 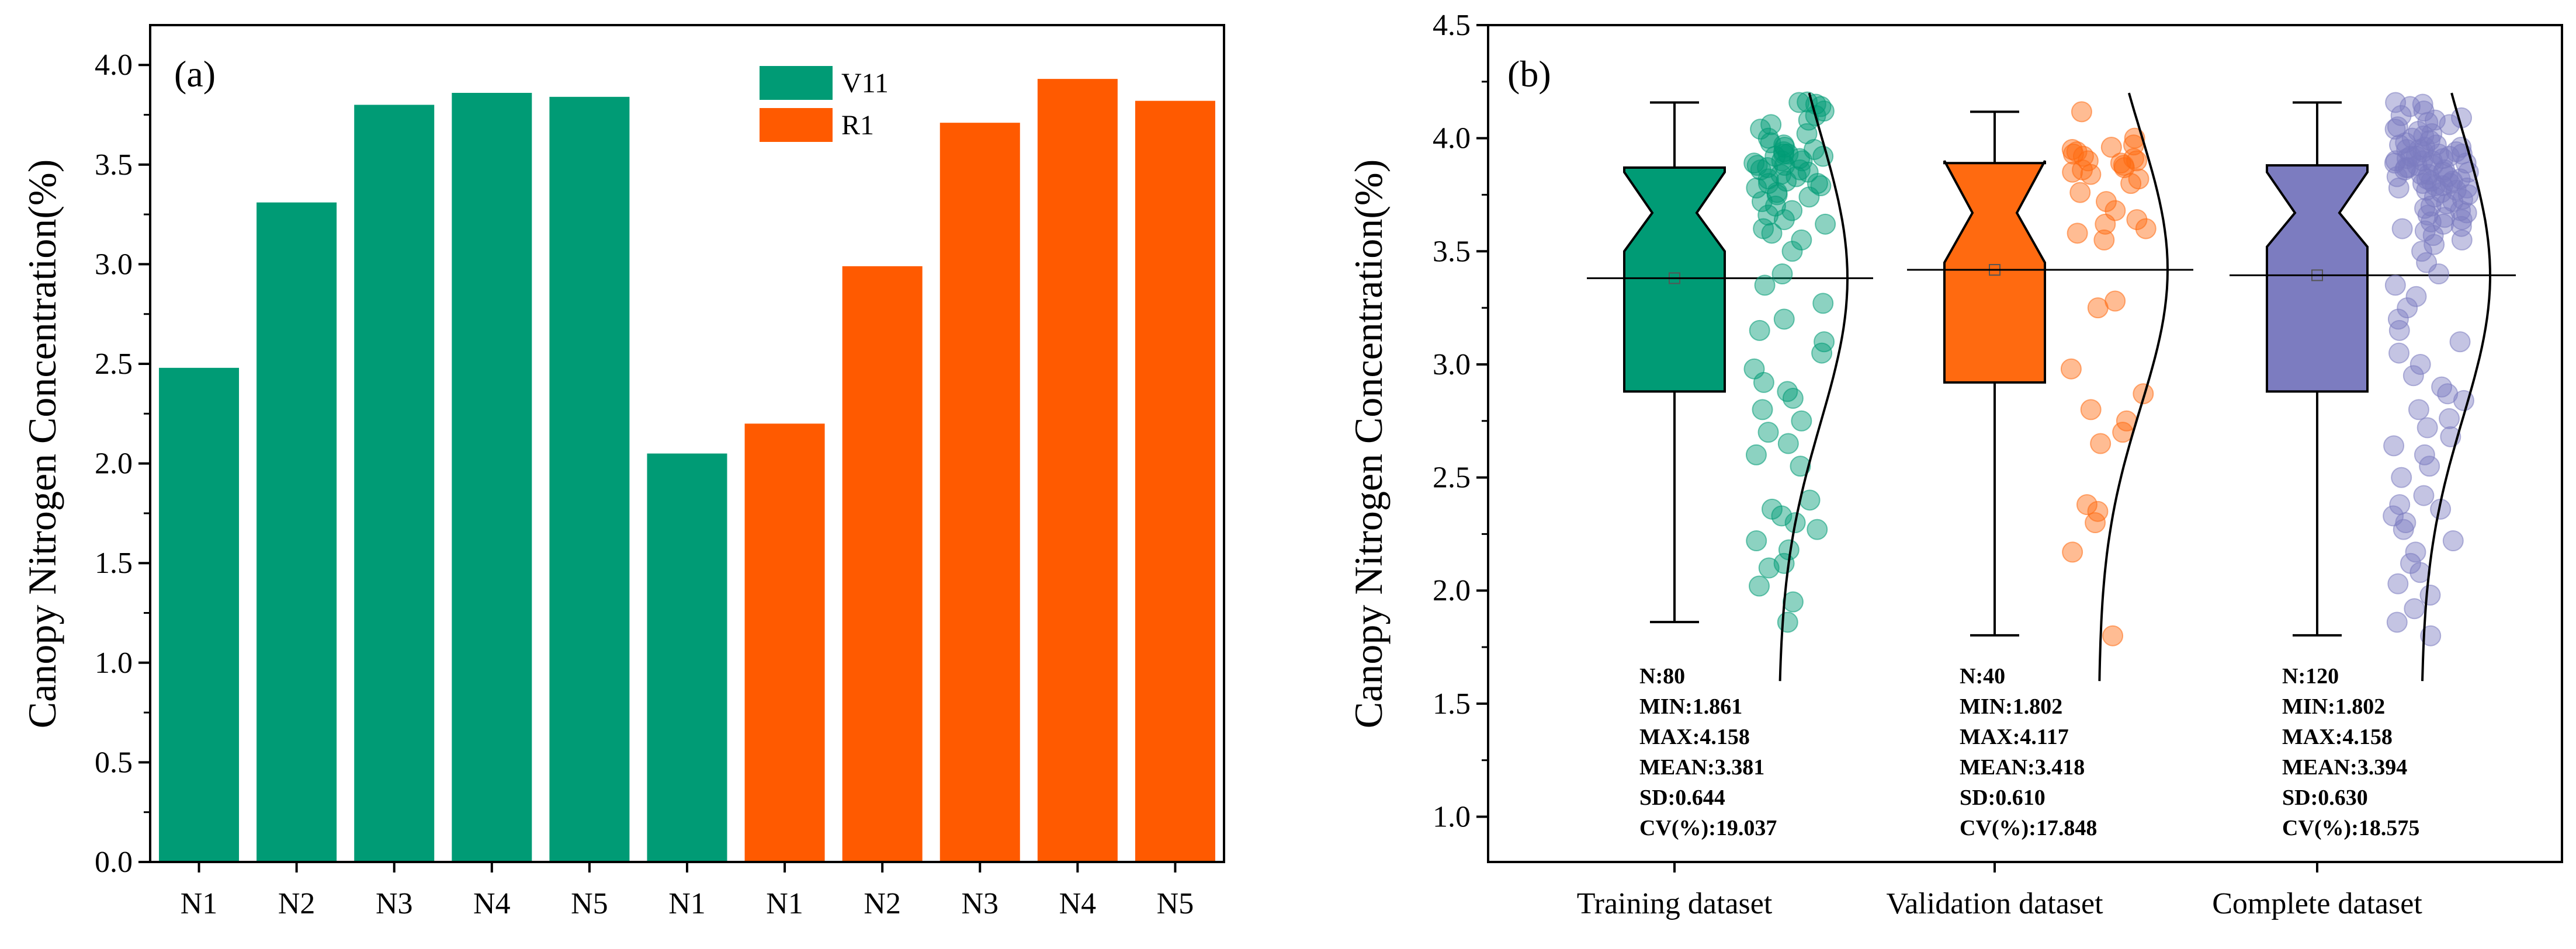 I want to click on y-tick-label: 2.0, so click(x=114, y=464).